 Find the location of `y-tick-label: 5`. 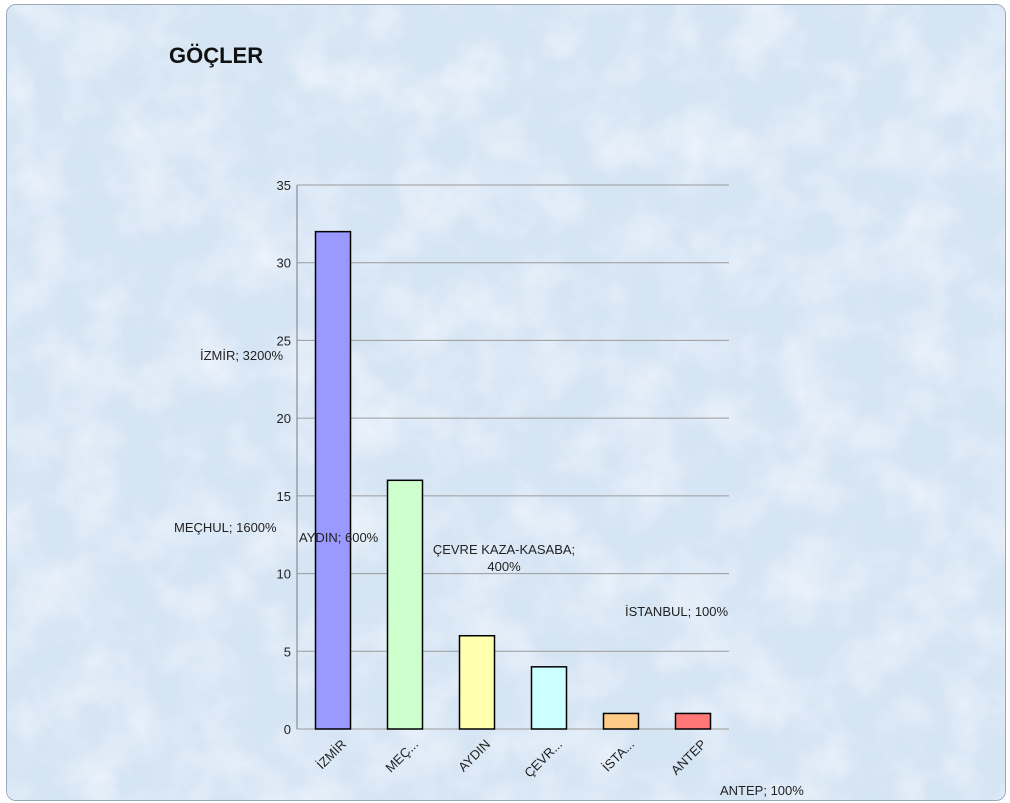

y-tick-label: 5 is located at coordinates (287, 651).